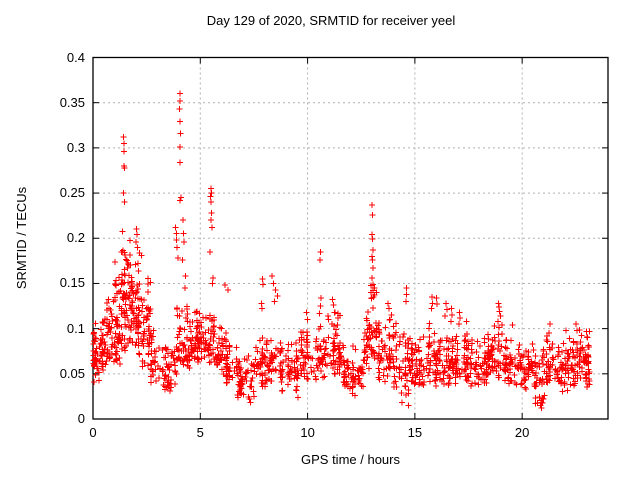 This screenshot has width=640, height=480. I want to click on x-tick-label: 0, so click(93, 432).